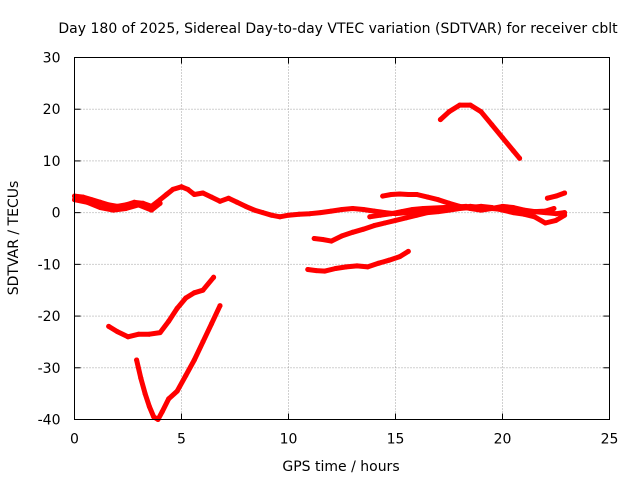 This screenshot has width=640, height=480. What do you see at coordinates (52, 59) in the screenshot?
I see `y-tick-label: 30` at bounding box center [52, 59].